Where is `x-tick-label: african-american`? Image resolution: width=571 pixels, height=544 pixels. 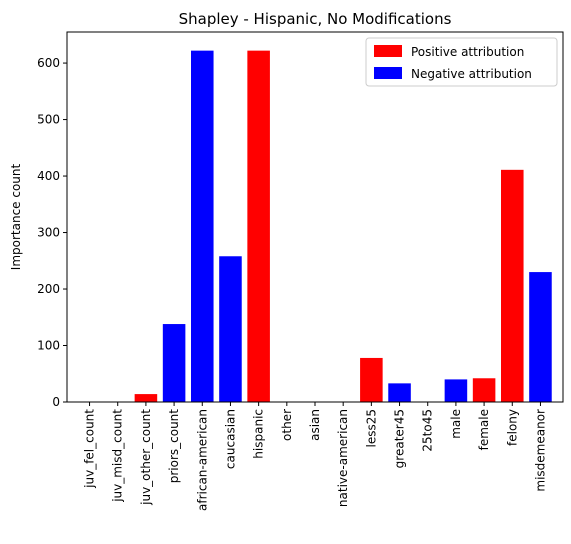
x-tick-label: african-american is located at coordinates (202, 460).